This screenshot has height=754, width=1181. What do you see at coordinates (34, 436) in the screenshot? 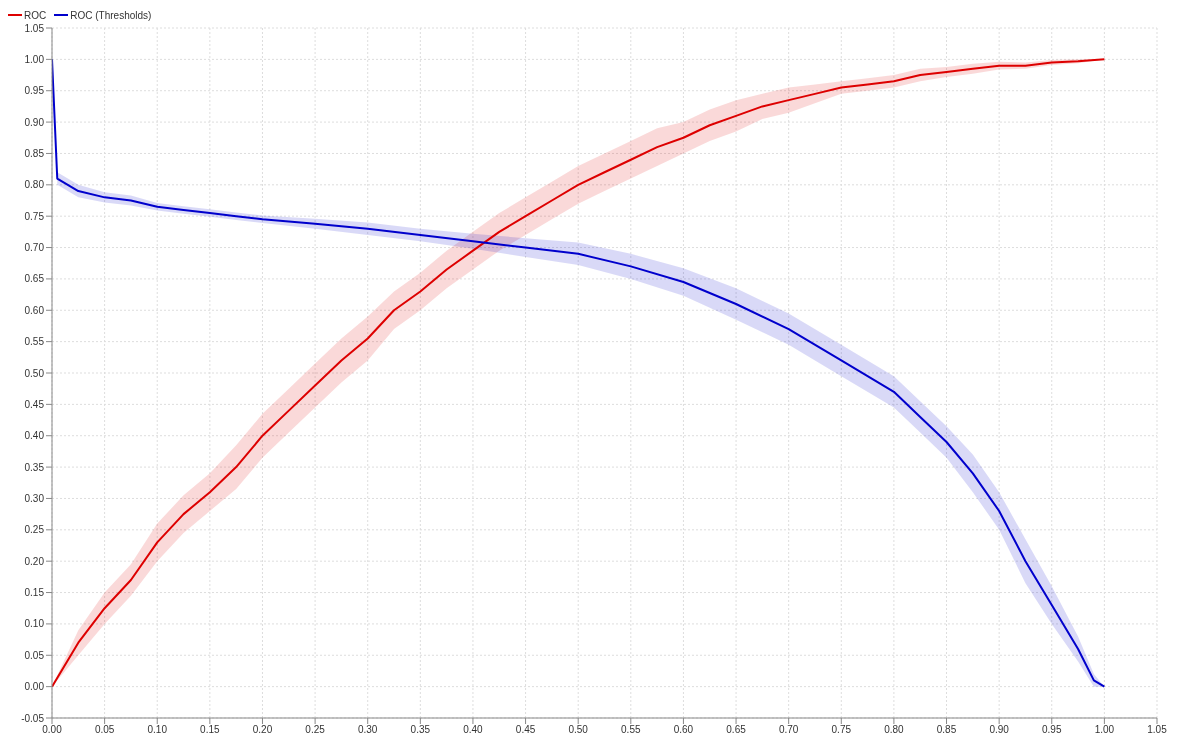
I see `y-tick-label: 0.40` at bounding box center [34, 436].